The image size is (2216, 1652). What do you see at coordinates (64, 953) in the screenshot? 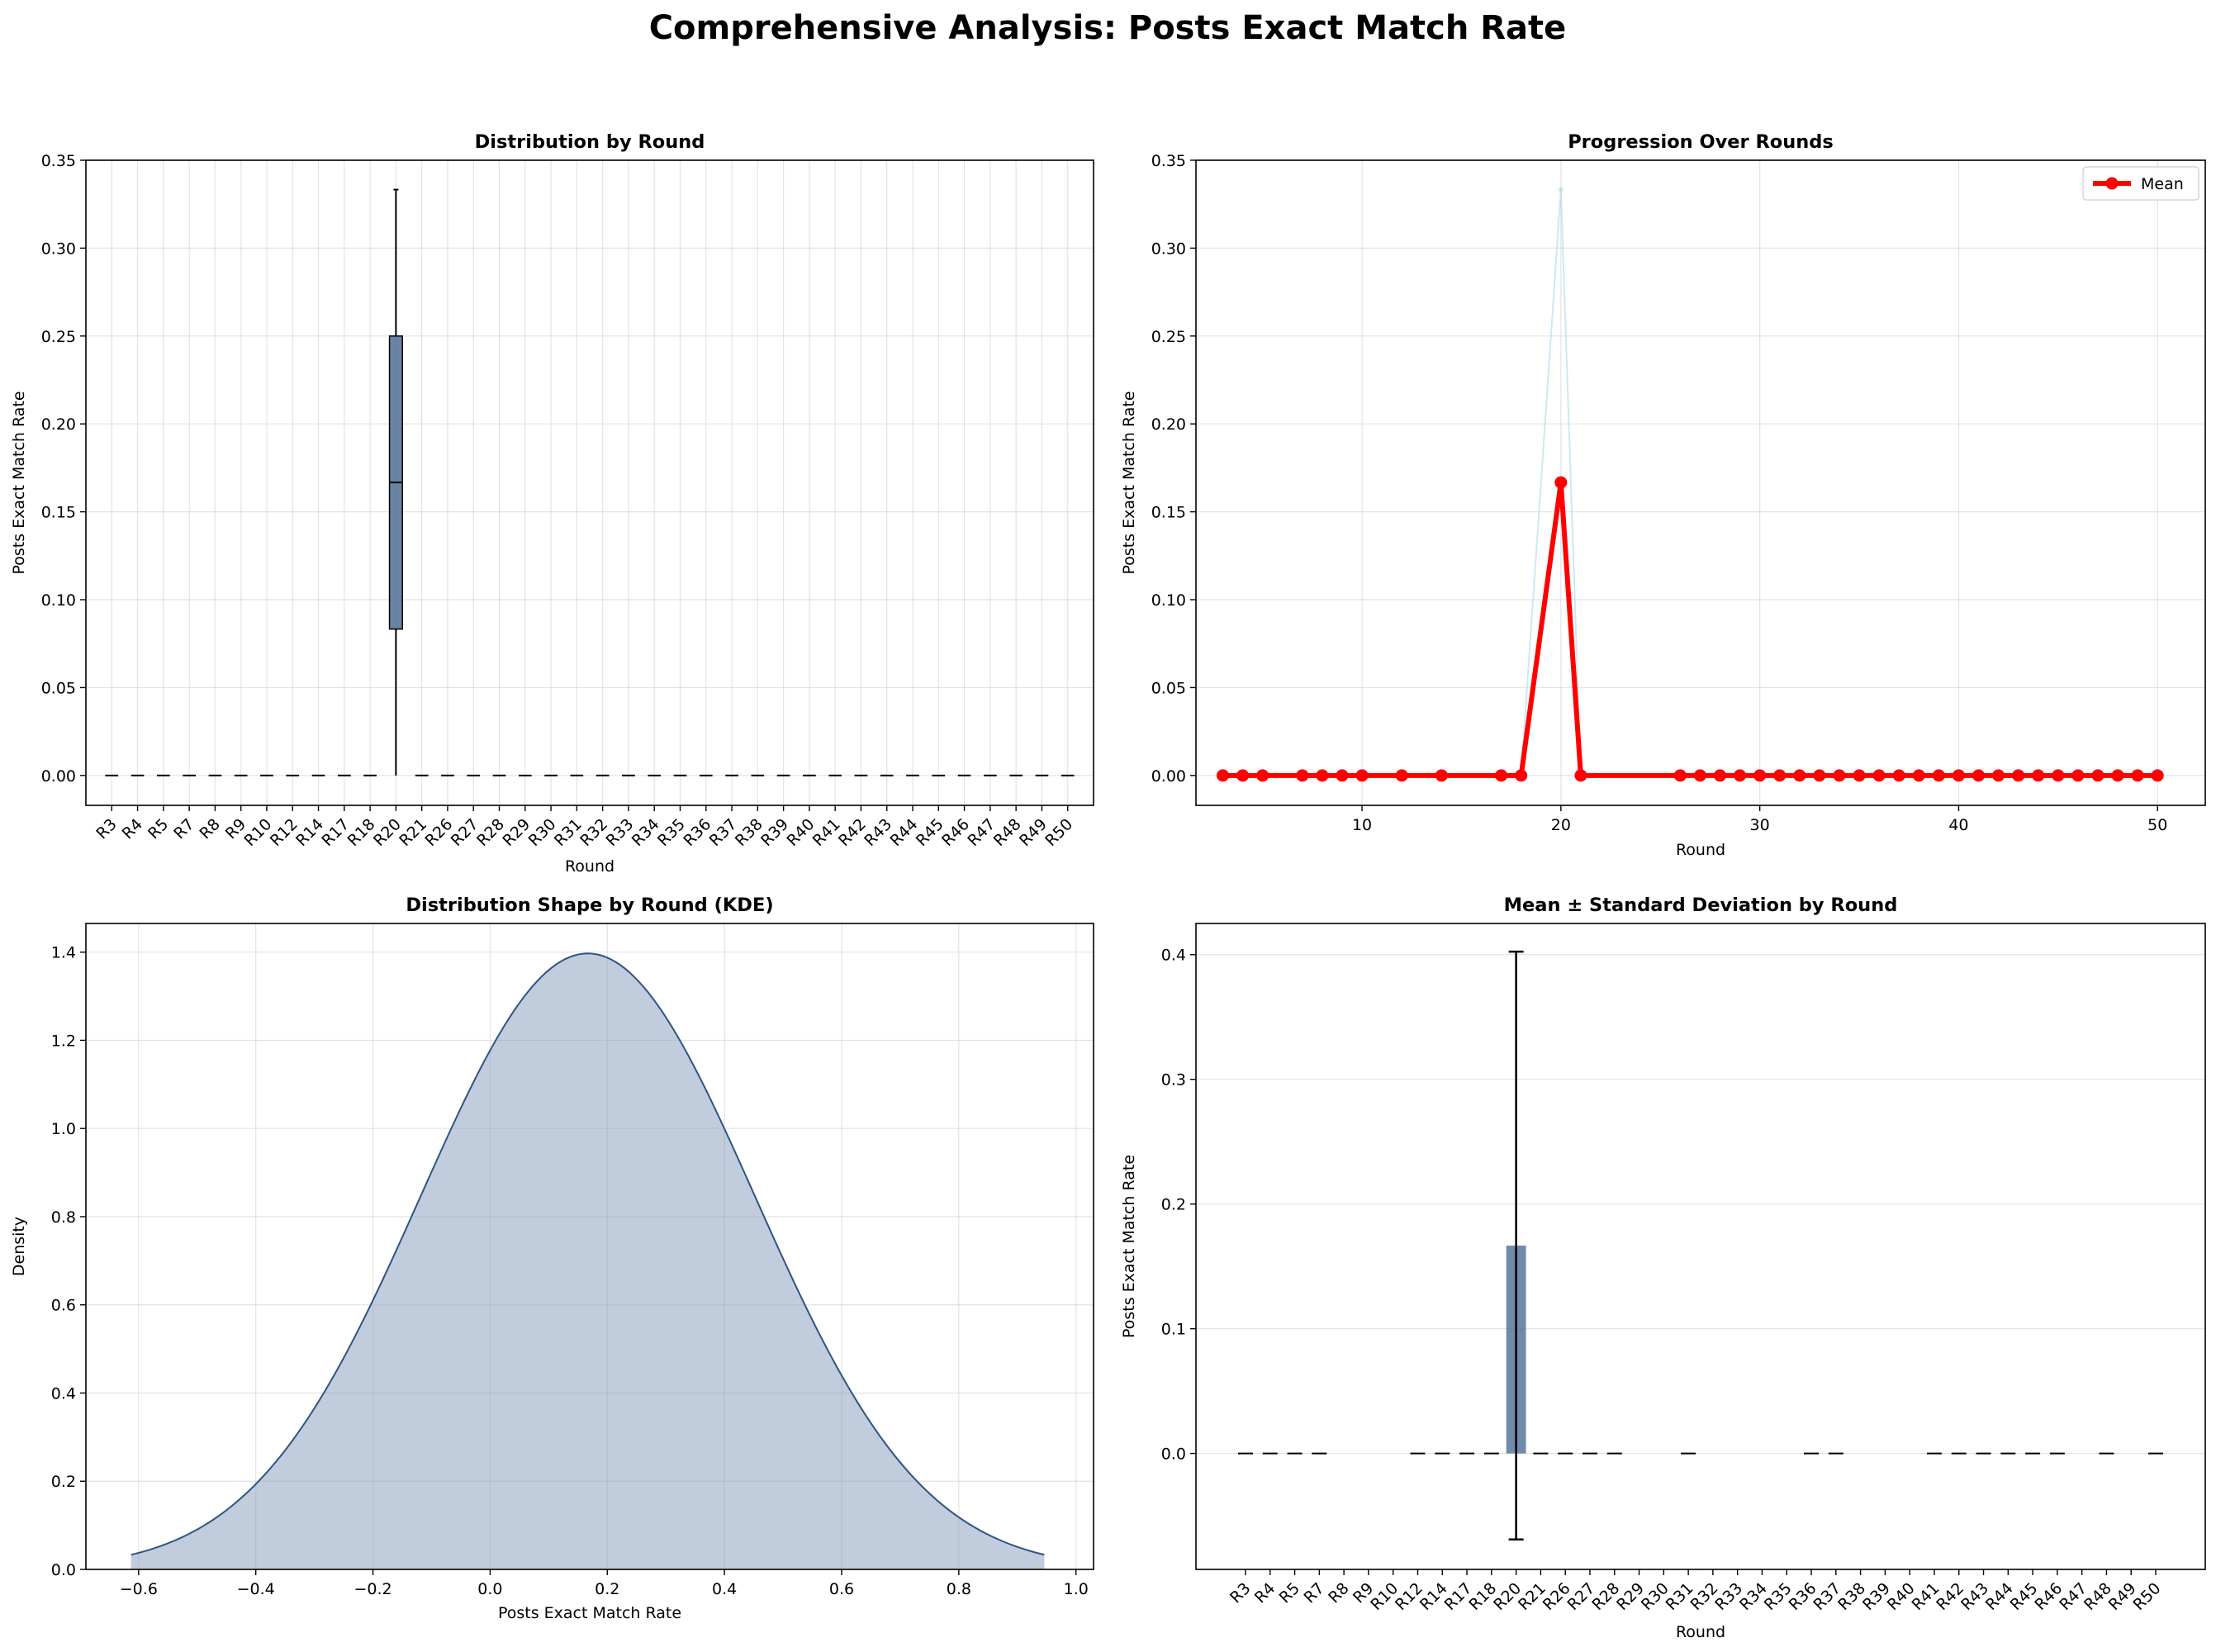
I see `y-tick-label: 1.4` at bounding box center [64, 953].